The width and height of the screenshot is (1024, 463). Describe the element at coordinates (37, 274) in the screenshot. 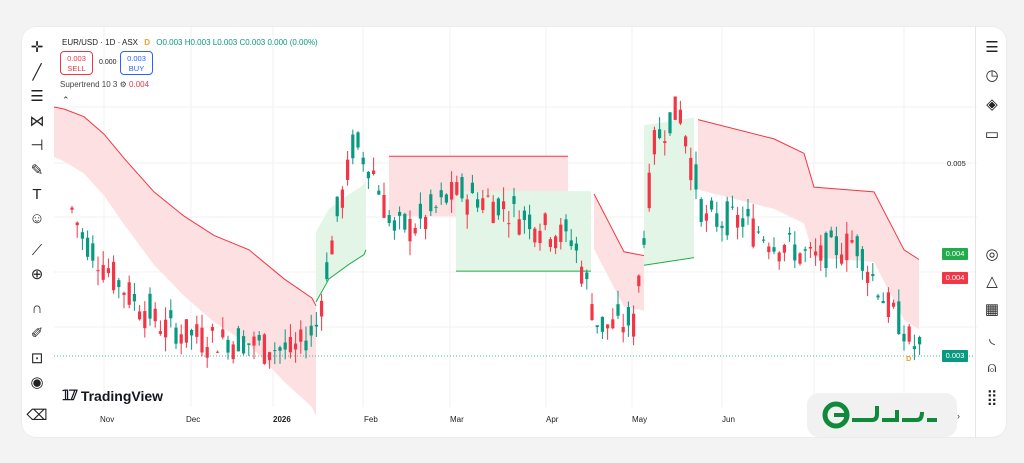

I see `zoom-icon: ⊕` at that location.